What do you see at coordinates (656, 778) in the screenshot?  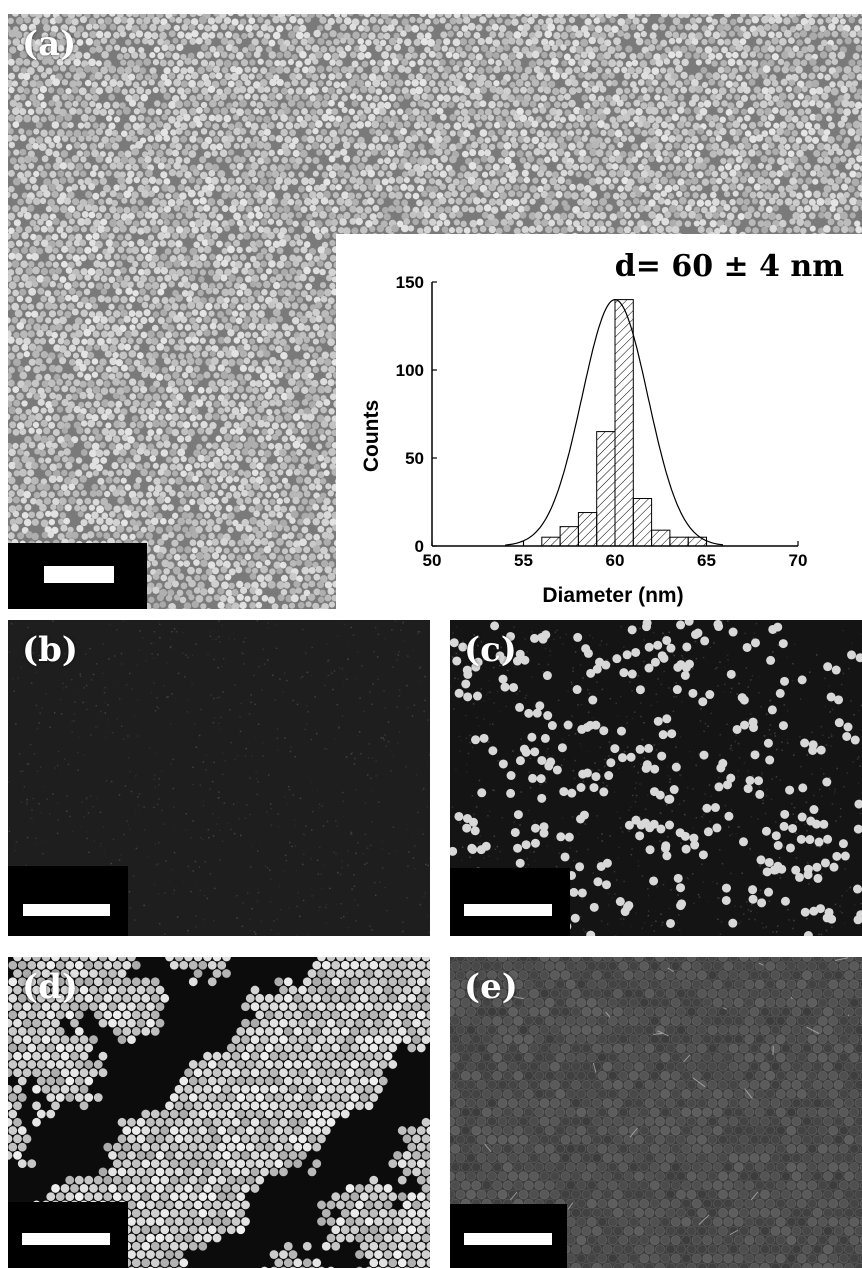 I see `sem-panel-c: (c)` at bounding box center [656, 778].